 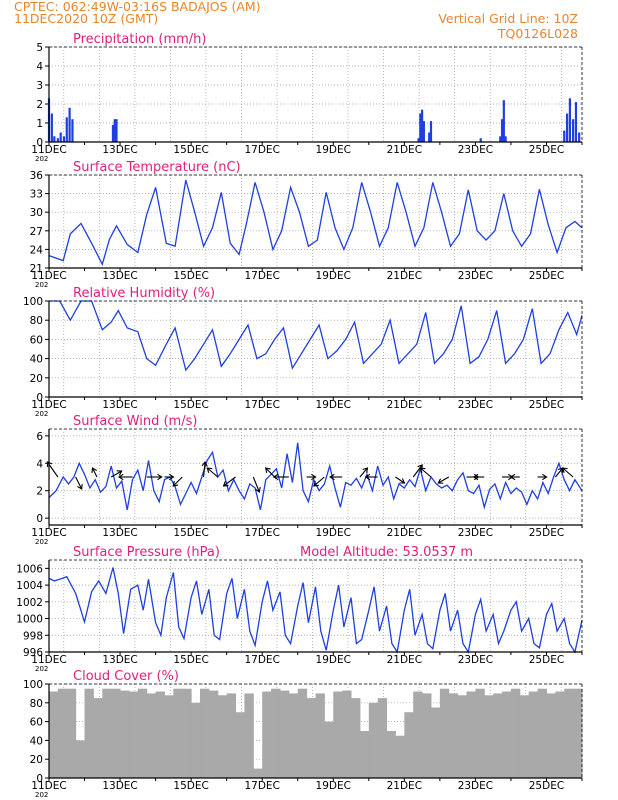 What do you see at coordinates (29, 603) in the screenshot?
I see `y-tick-label: 1002` at bounding box center [29, 603].